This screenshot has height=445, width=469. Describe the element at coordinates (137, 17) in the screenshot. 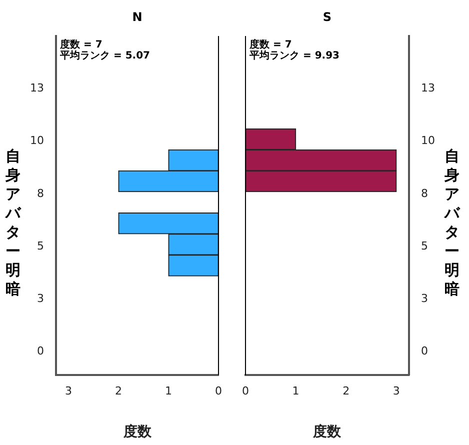

I see `chart-title: N` at that location.